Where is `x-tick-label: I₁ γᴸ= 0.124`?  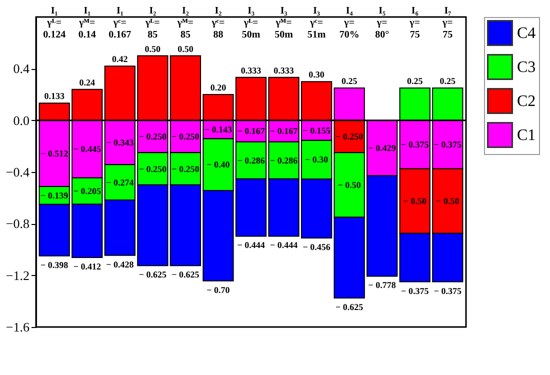 x-tick-label: I₁ γᴸ= 0.124 is located at coordinates (54, 23).